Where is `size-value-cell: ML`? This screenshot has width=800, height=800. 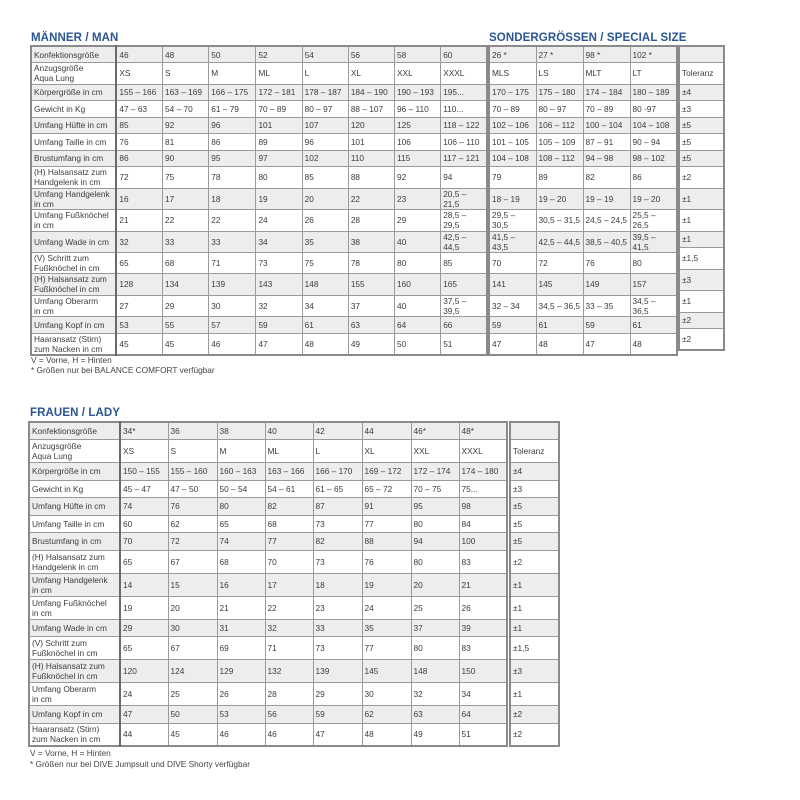 size-value-cell: ML is located at coordinates (279, 73).